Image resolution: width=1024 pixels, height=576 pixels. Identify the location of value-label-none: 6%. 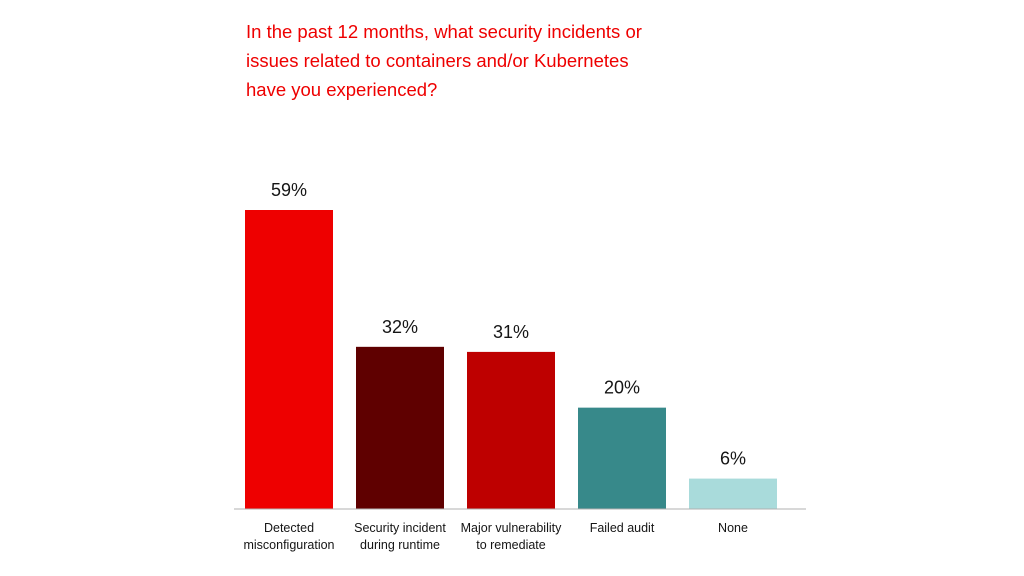
(733, 459).